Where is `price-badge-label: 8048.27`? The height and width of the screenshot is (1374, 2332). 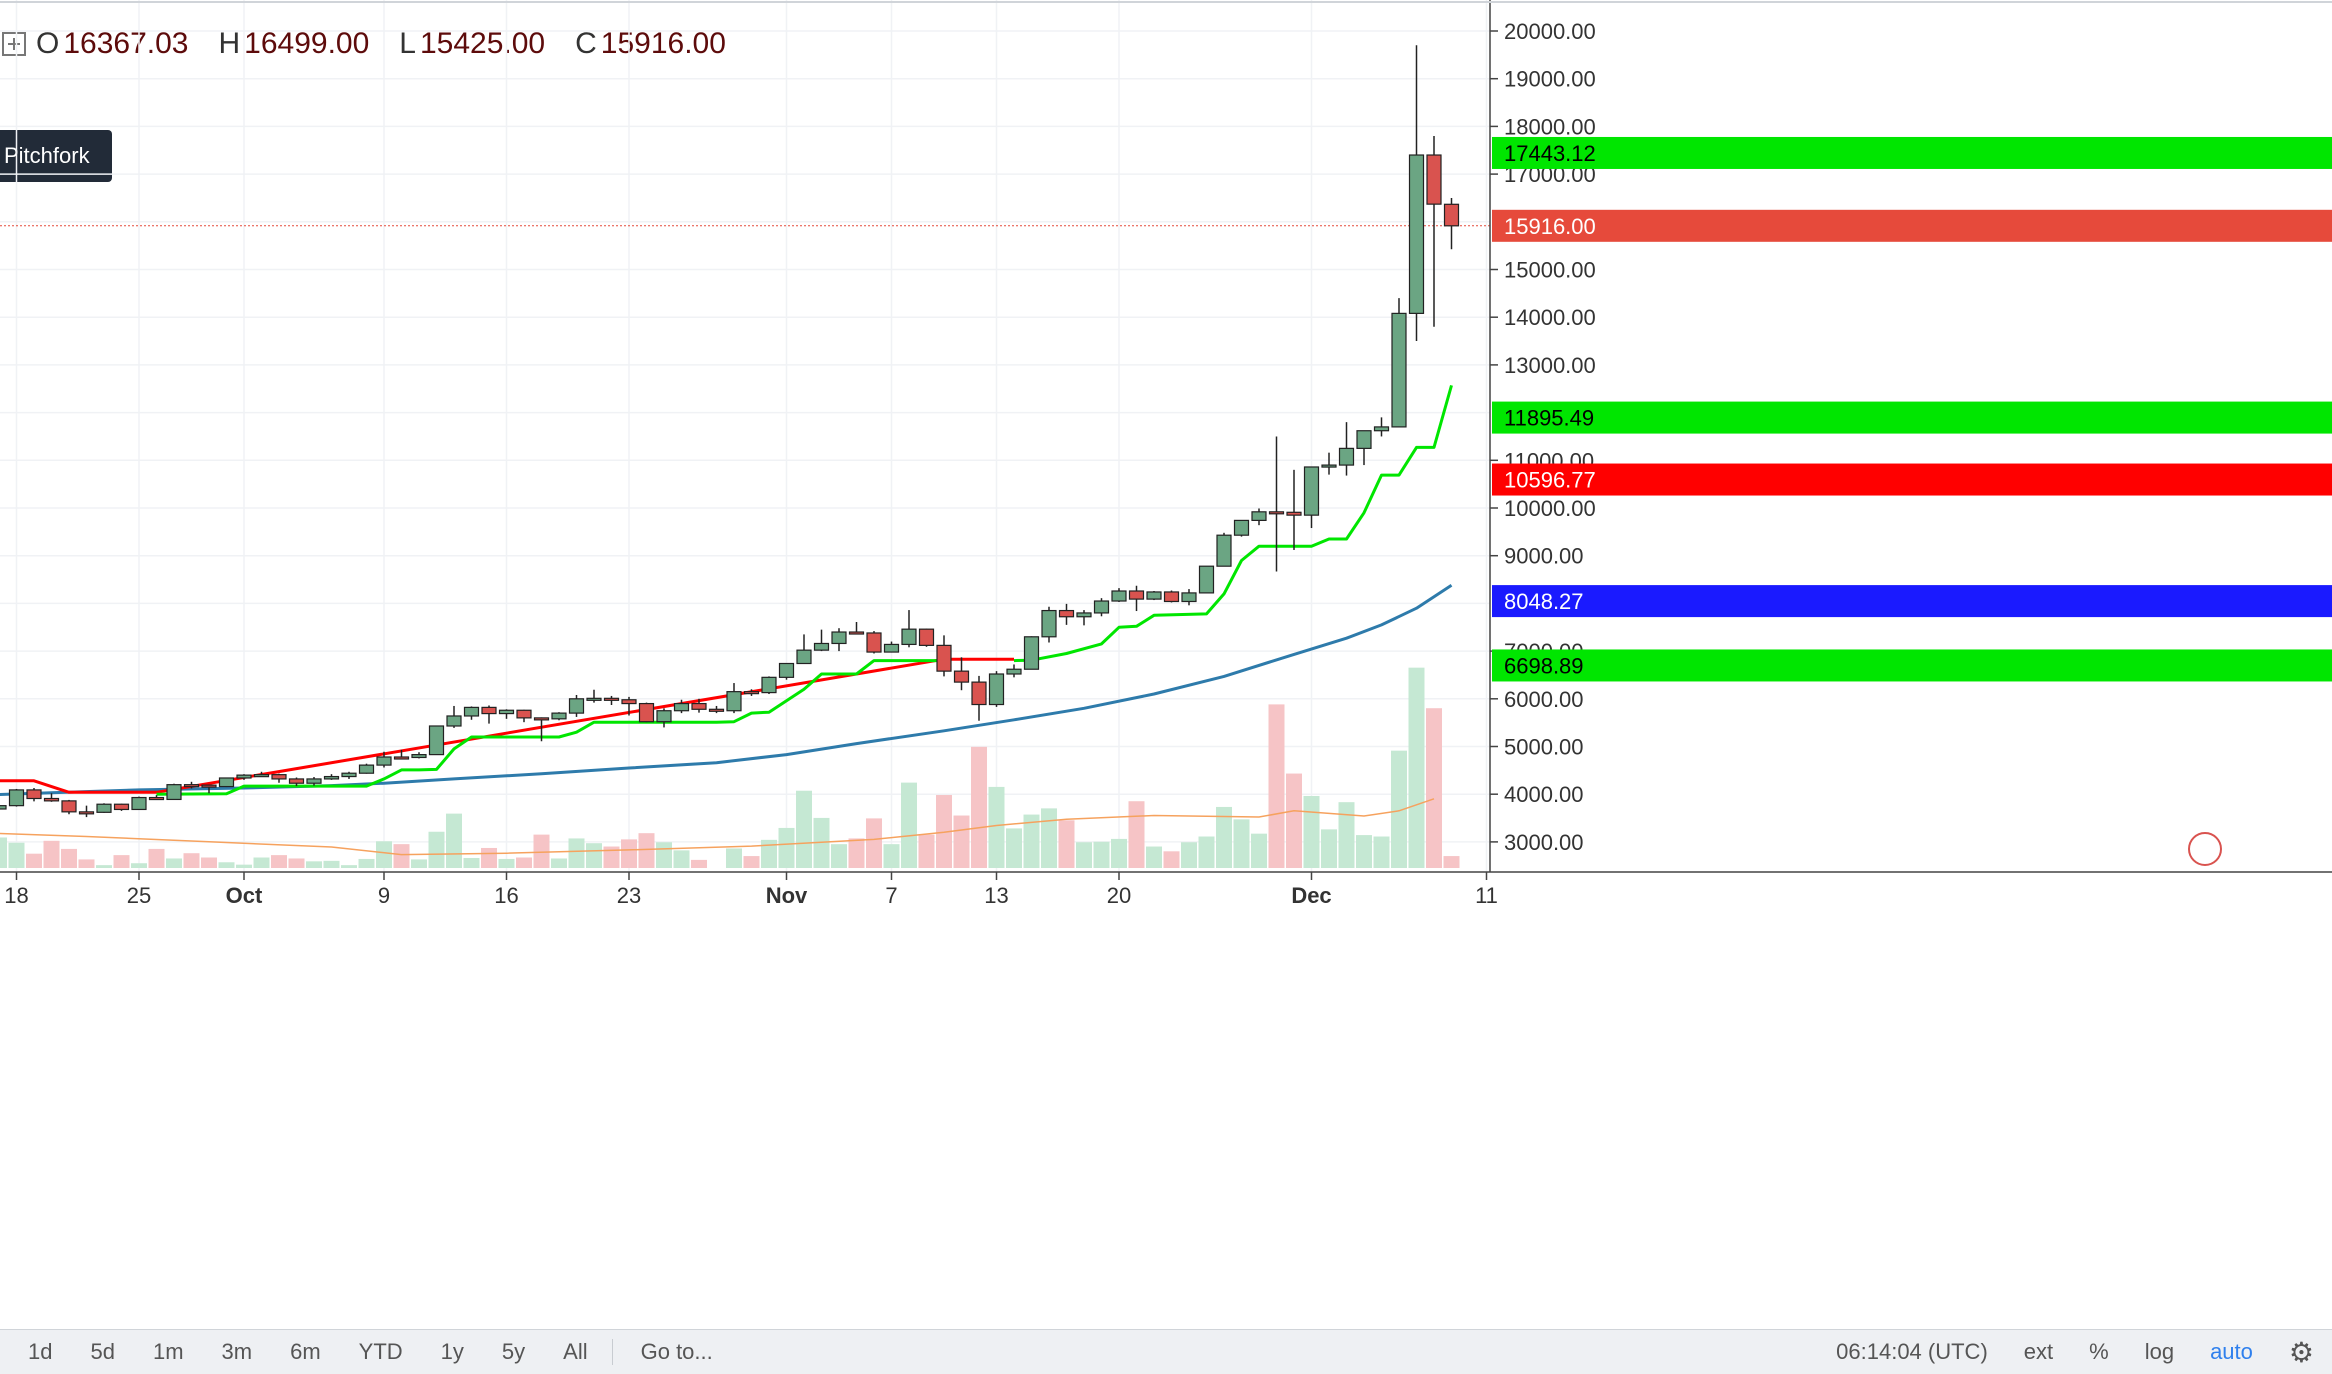 price-badge-label: 8048.27 is located at coordinates (1544, 601).